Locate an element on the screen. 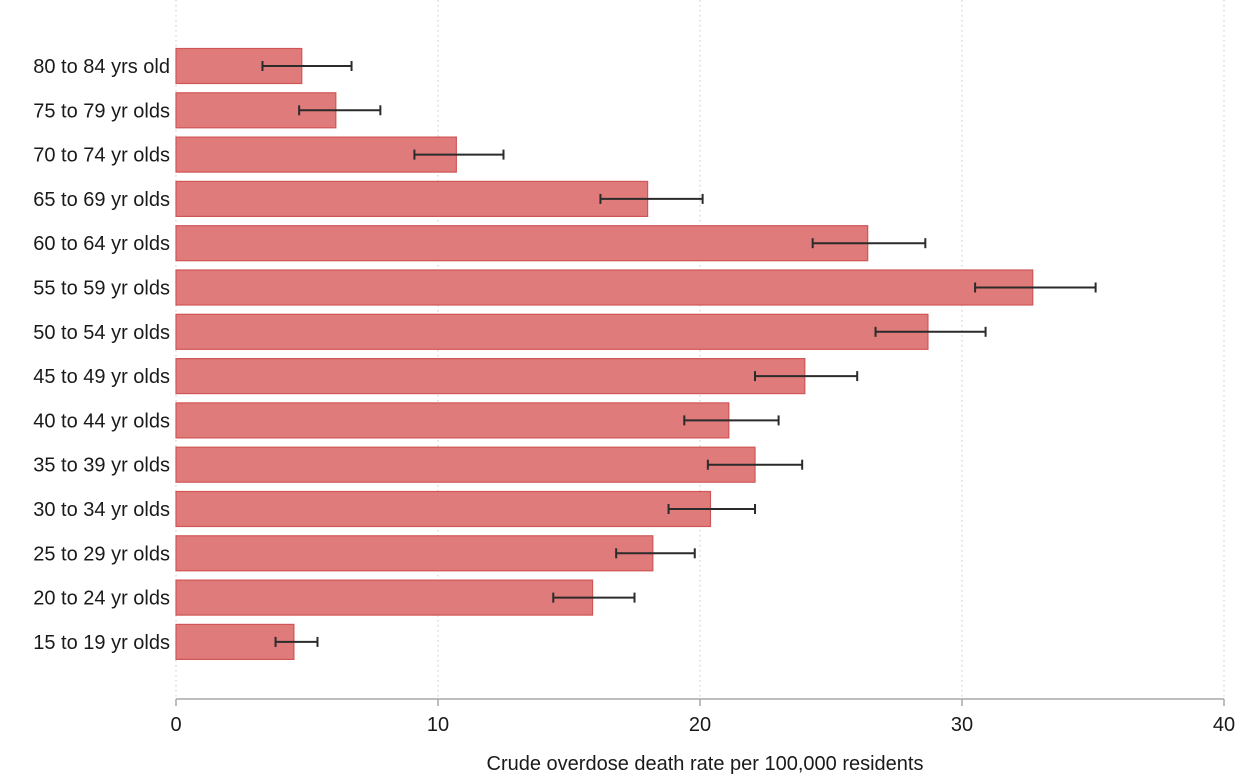 The image size is (1248, 778). category-label: 40 to 44 yr olds is located at coordinates (101, 421).